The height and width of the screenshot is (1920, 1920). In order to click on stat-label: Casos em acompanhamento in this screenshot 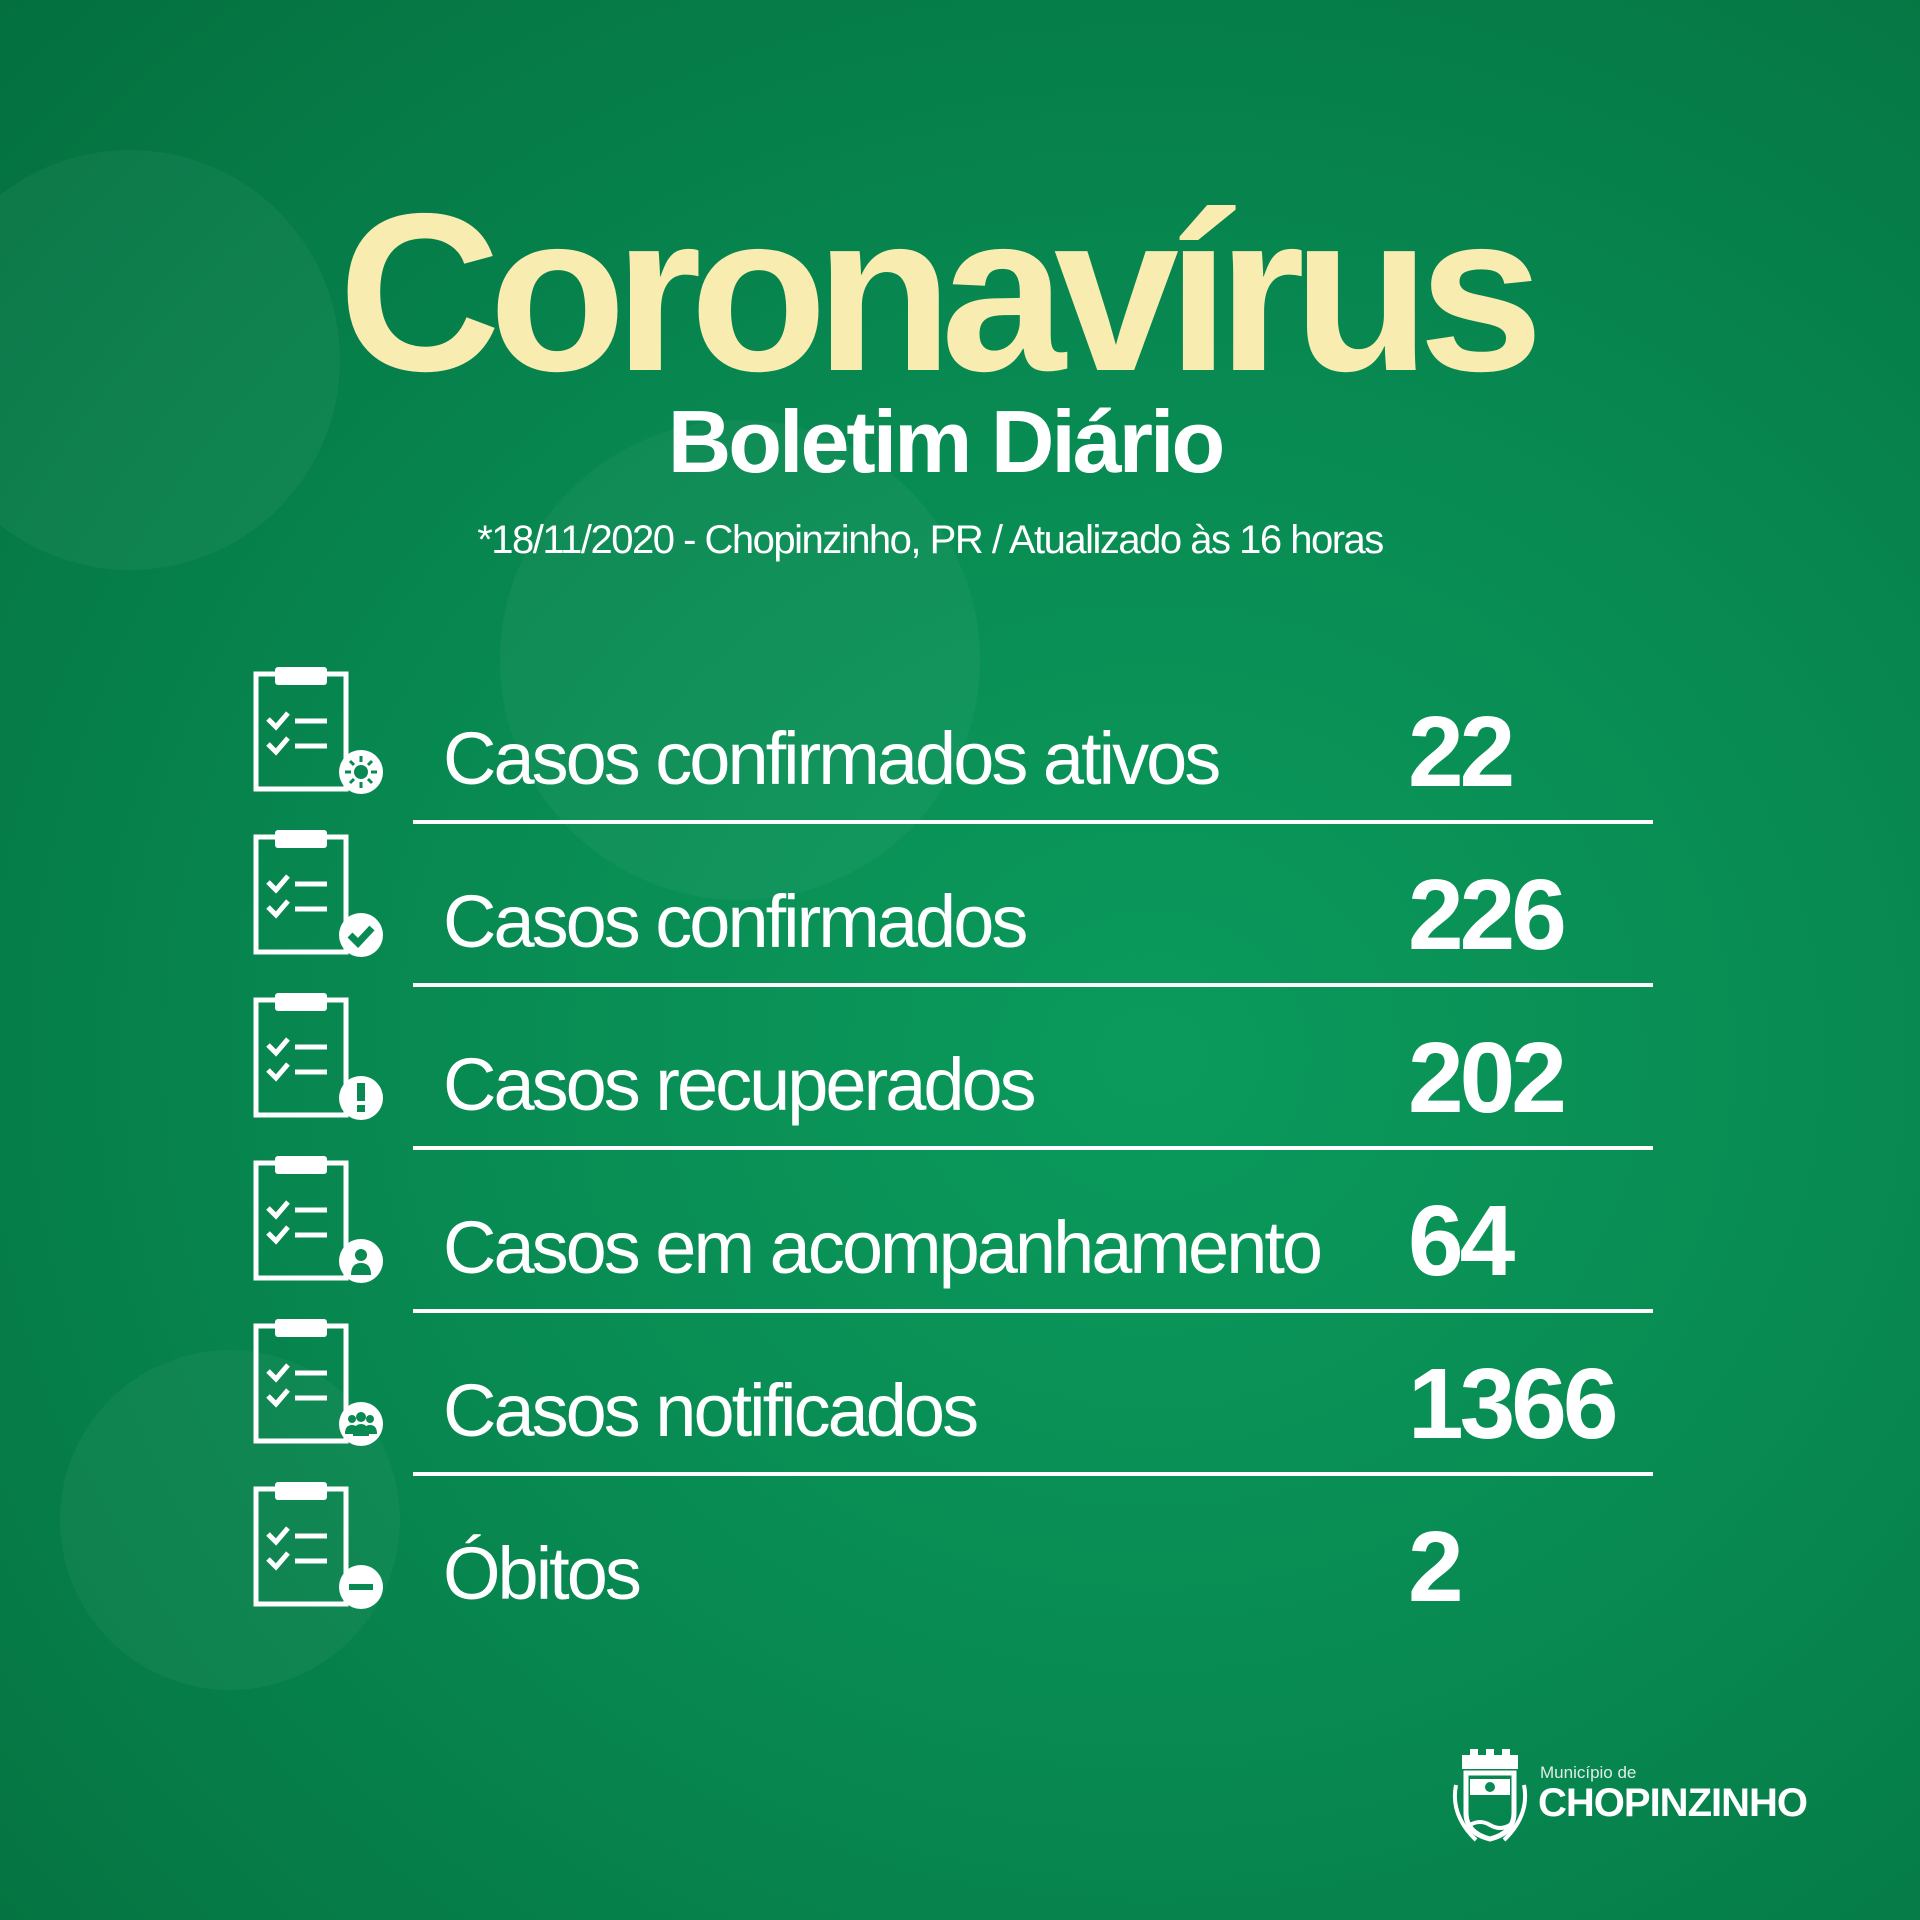, I will do `click(883, 1247)`.